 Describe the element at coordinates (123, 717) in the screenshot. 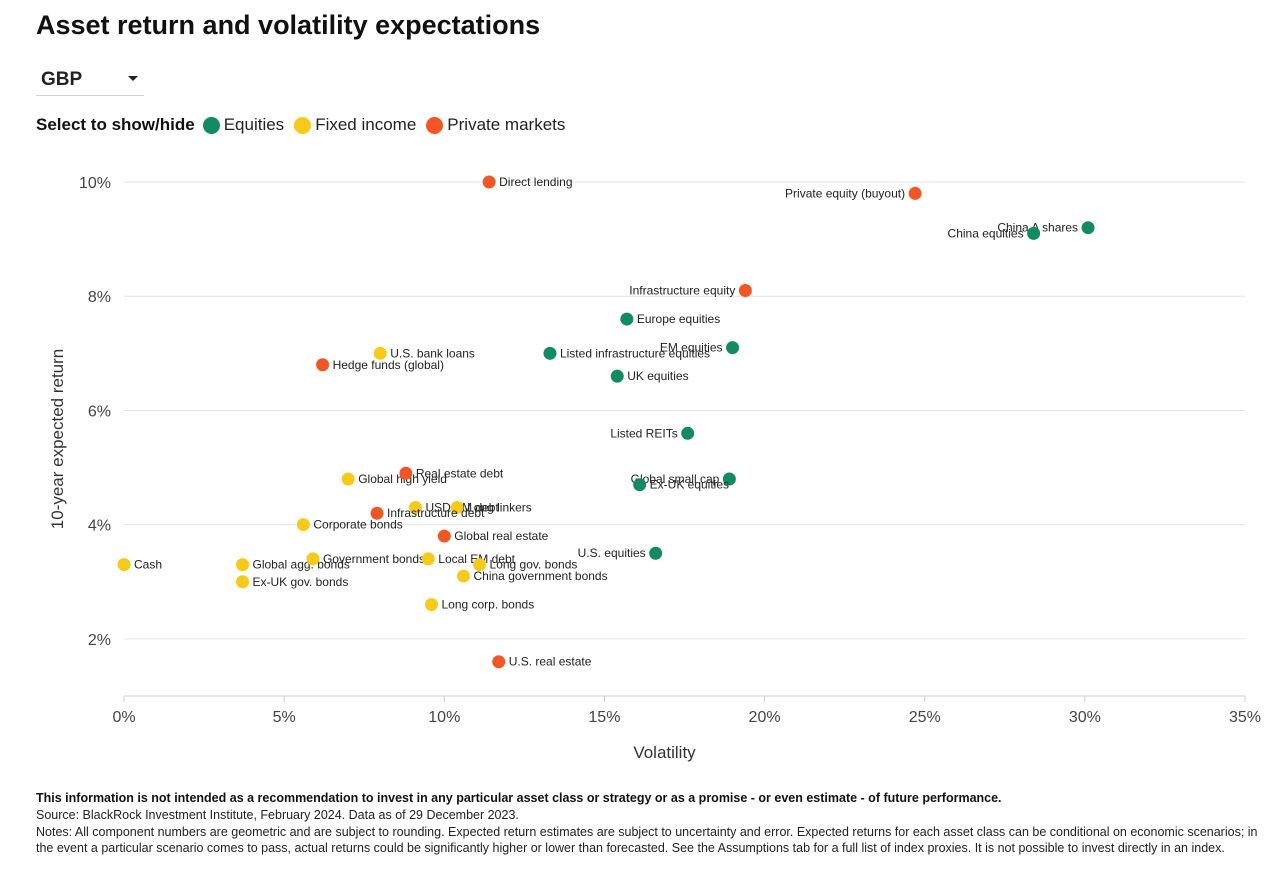

I see `x-tick-label: 0%` at that location.